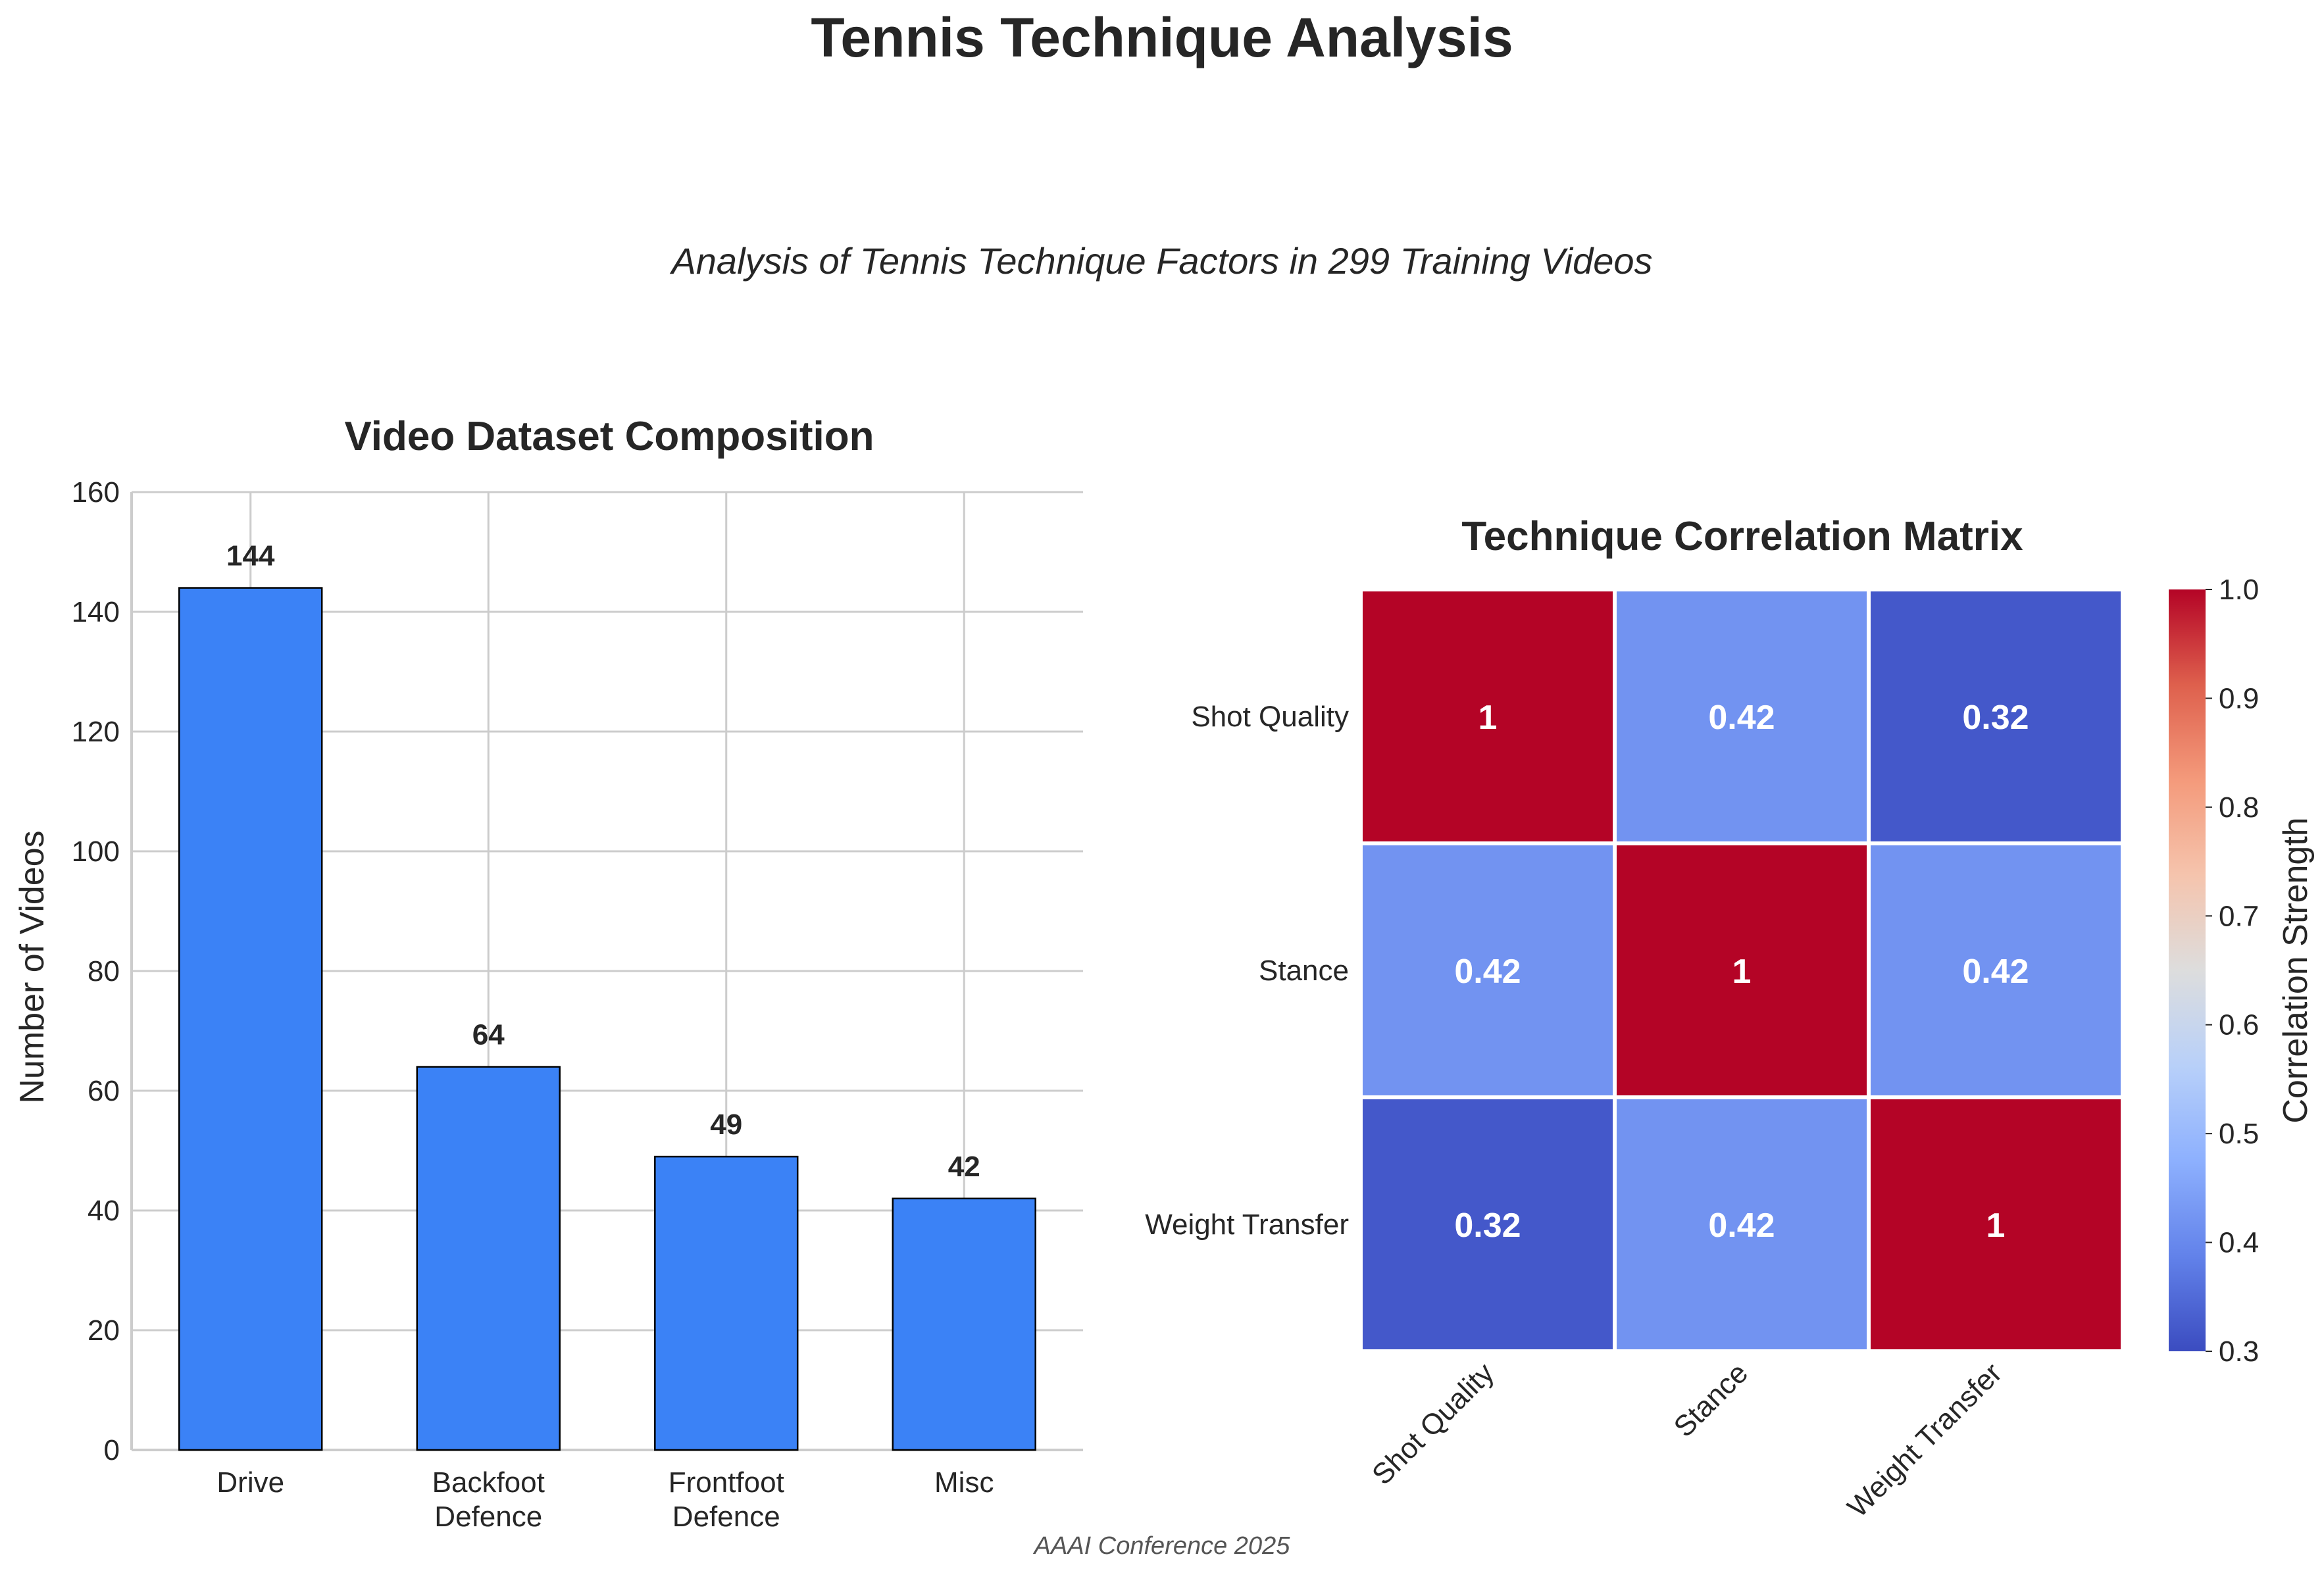  I want to click on heatmap-column-label: Shot Quality, so click(1433, 1424).